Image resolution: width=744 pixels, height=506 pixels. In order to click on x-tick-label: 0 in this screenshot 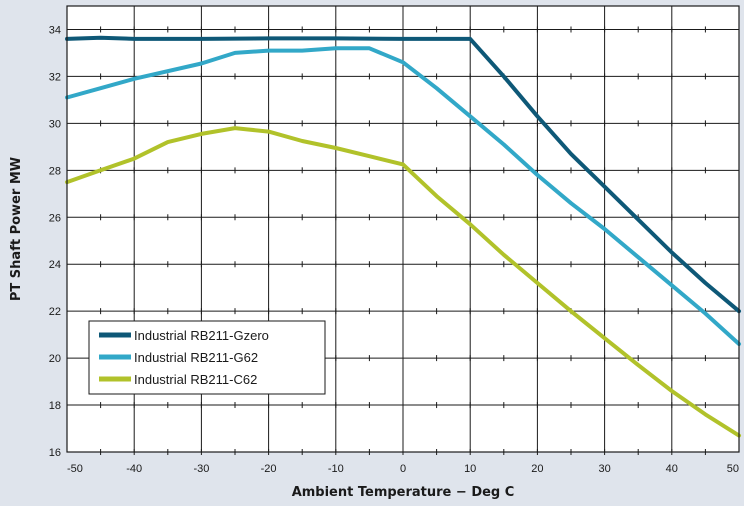, I will do `click(403, 469)`.